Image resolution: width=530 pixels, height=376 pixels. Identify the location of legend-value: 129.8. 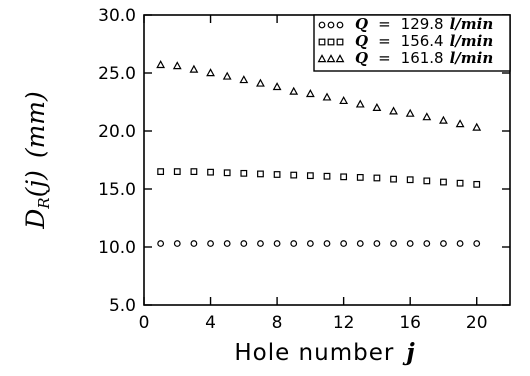
(422, 24).